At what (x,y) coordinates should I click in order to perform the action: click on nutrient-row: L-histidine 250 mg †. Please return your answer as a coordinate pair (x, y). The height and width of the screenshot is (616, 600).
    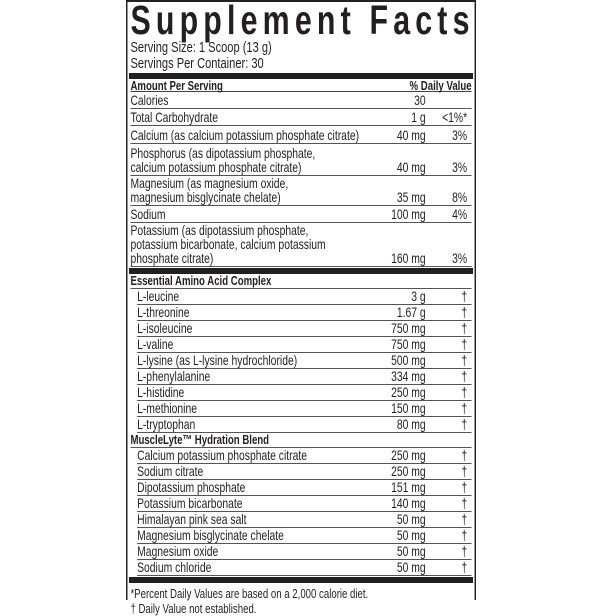
    Looking at the image, I should click on (304, 392).